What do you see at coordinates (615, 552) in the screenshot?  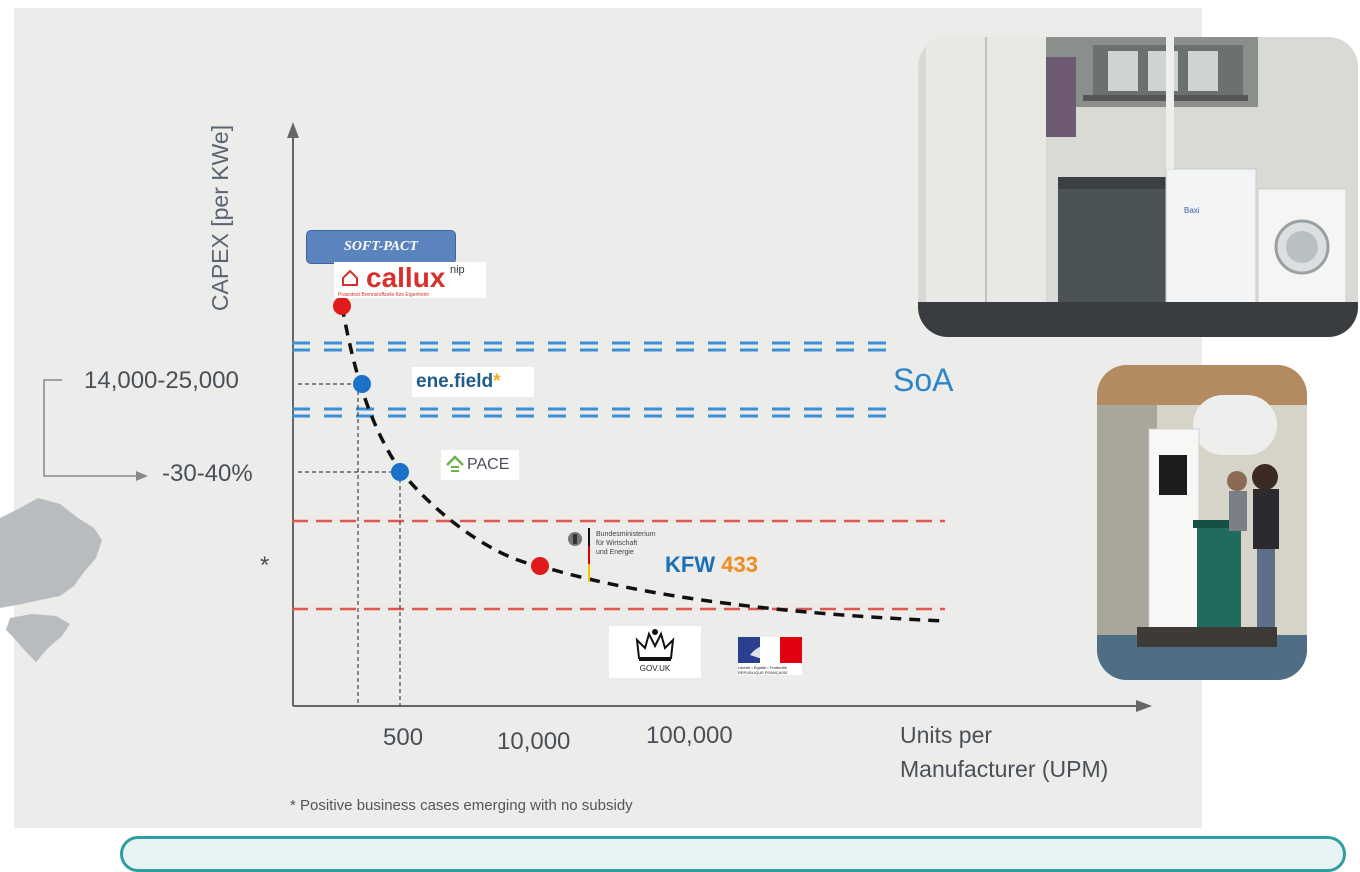 I see `bmwi-line-3: und Energie` at bounding box center [615, 552].